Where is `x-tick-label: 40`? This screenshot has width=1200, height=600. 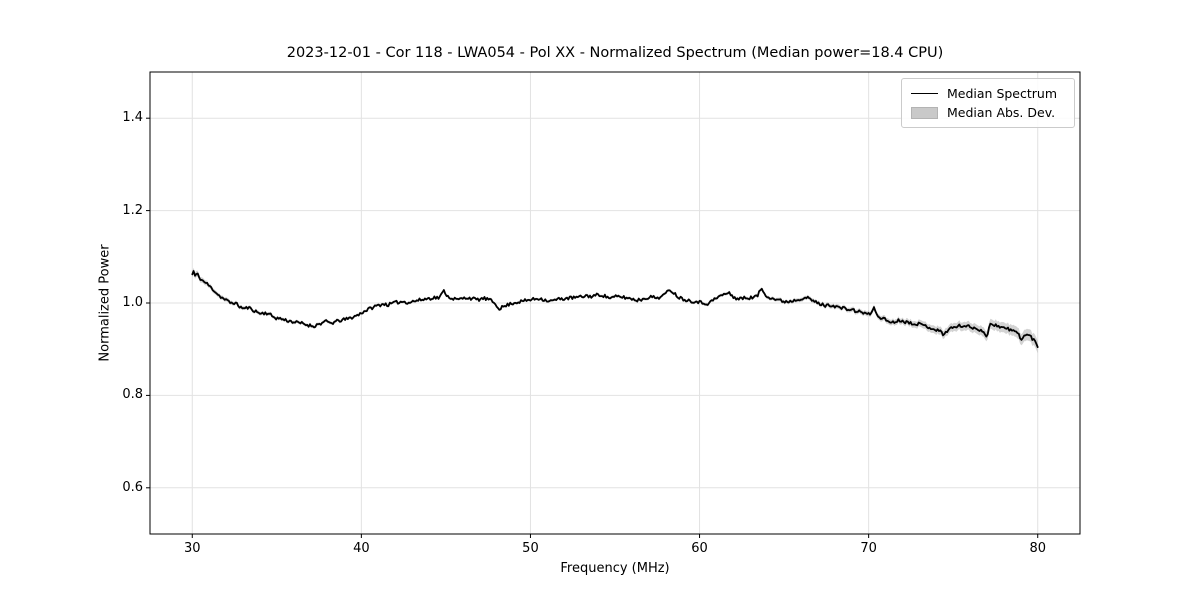
x-tick-label: 40 is located at coordinates (361, 548).